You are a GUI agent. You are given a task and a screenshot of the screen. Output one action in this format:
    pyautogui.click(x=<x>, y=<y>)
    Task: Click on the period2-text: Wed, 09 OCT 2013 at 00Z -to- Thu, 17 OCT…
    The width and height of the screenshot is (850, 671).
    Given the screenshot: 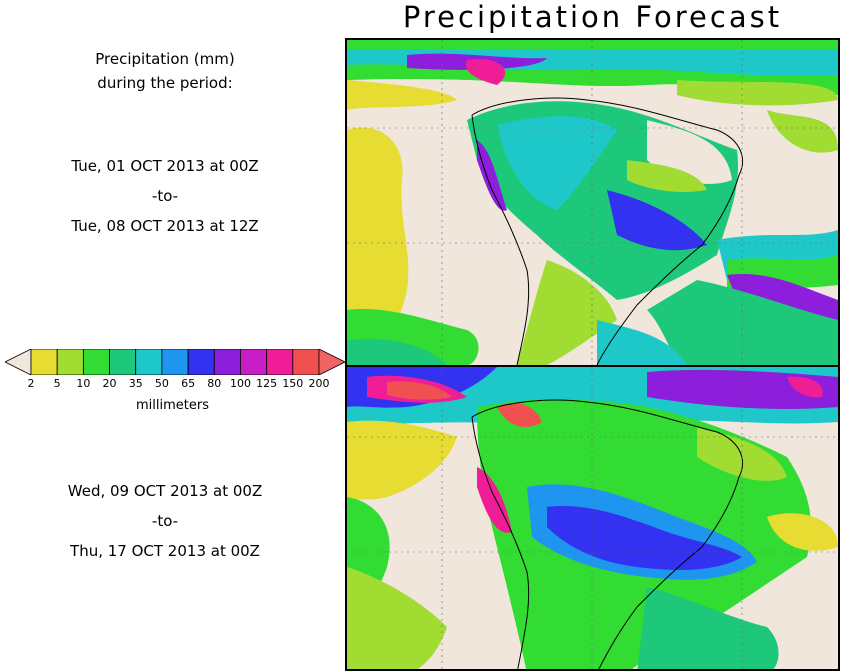 What is the action you would take?
    pyautogui.click(x=165, y=521)
    